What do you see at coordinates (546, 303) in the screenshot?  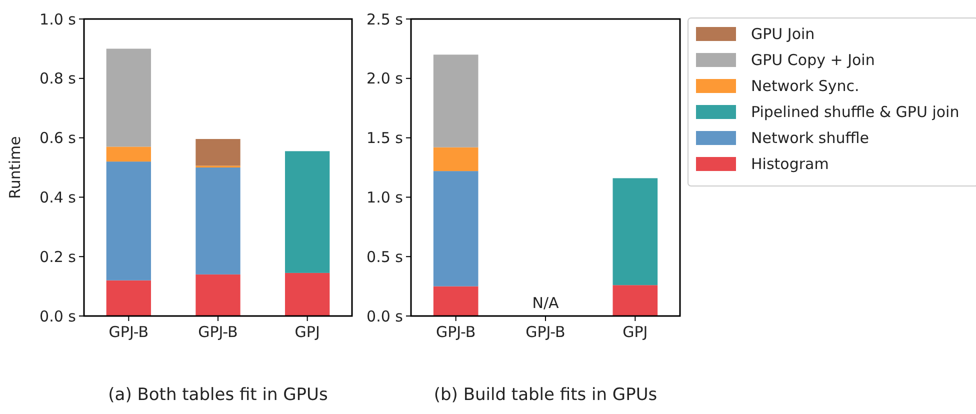 I see `annotation: N/A` at bounding box center [546, 303].